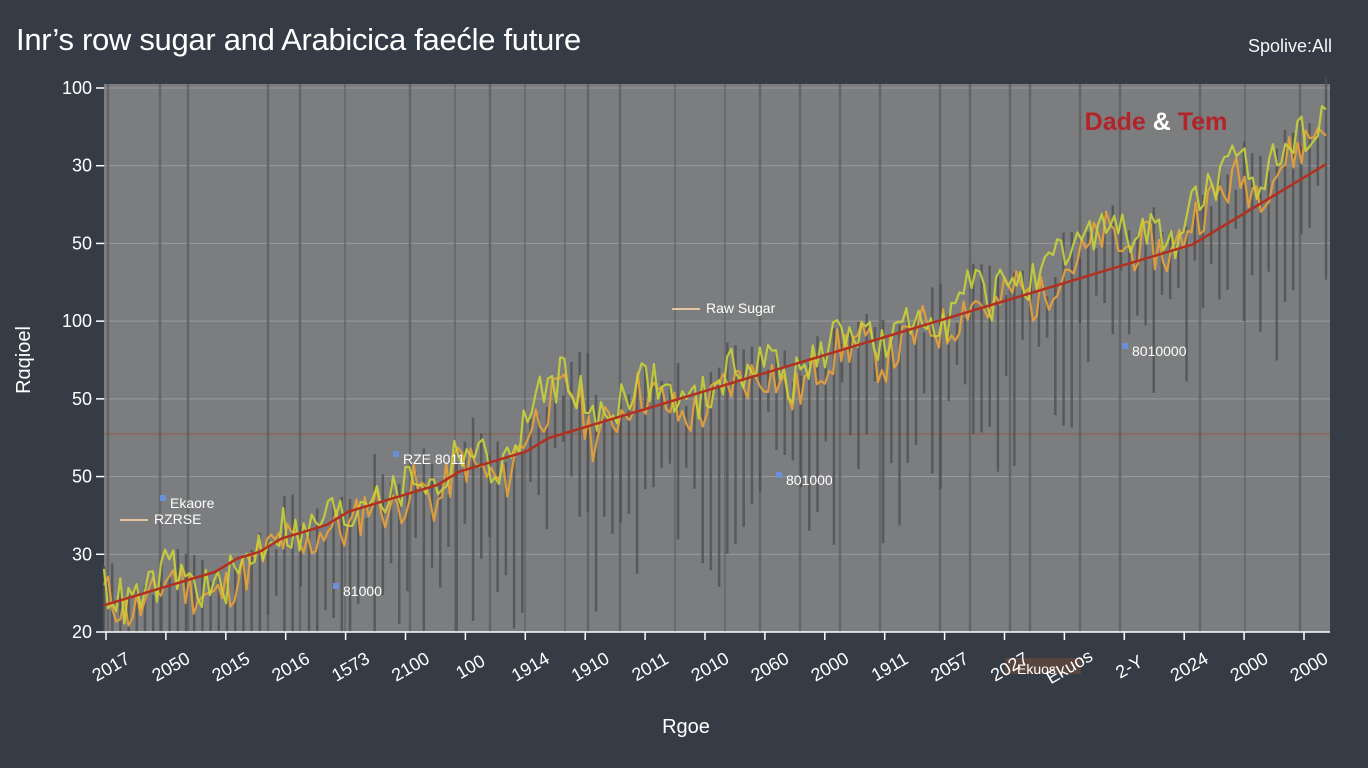 This screenshot has height=768, width=1368. I want to click on x-tick-label: 2027, so click(1009, 666).